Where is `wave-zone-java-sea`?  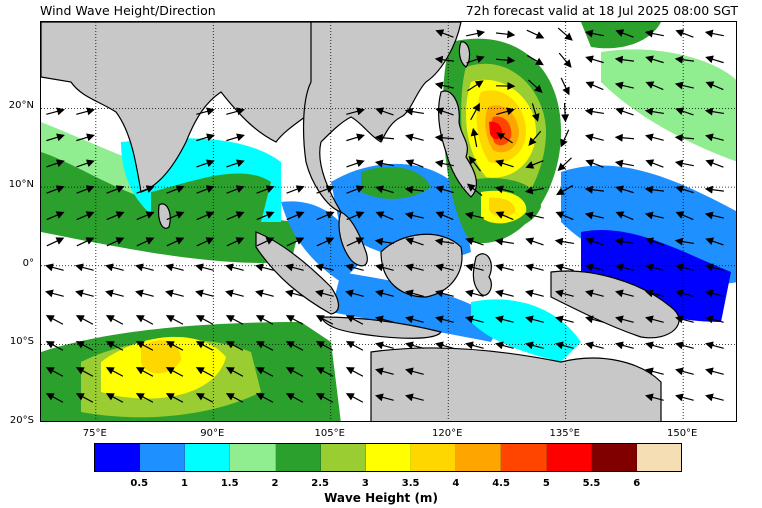 wave-zone-java-sea is located at coordinates (416, 307).